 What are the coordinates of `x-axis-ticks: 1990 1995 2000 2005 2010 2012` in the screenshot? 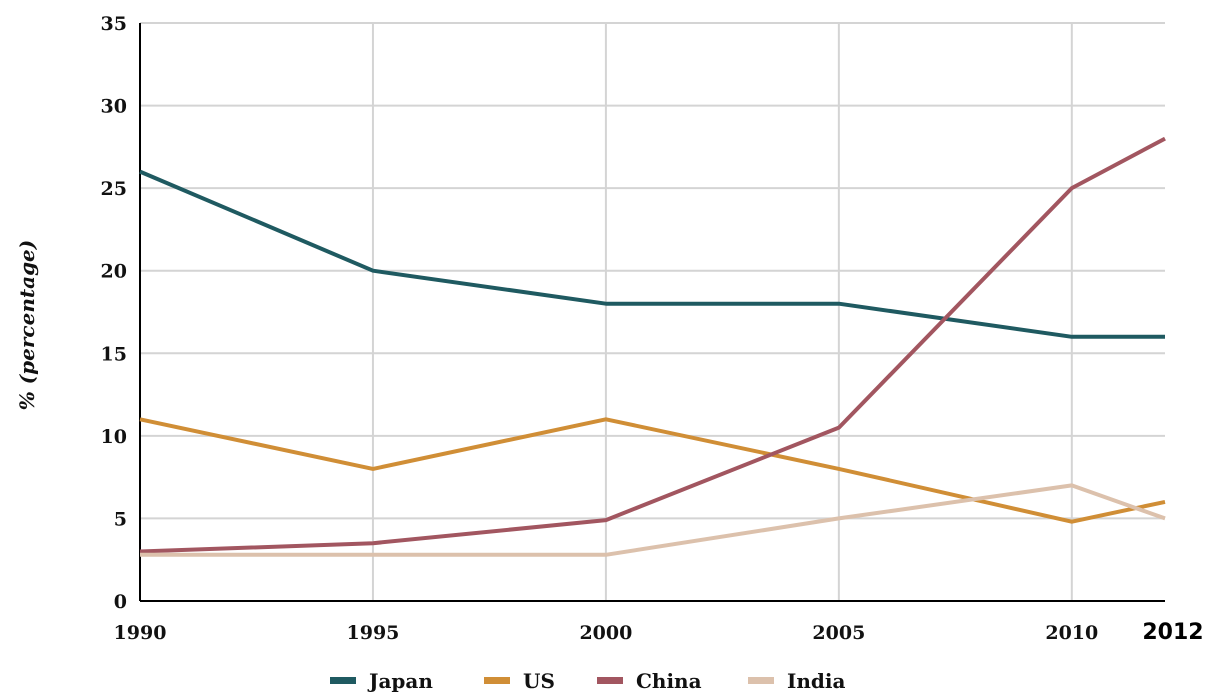 It's located at (659, 632).